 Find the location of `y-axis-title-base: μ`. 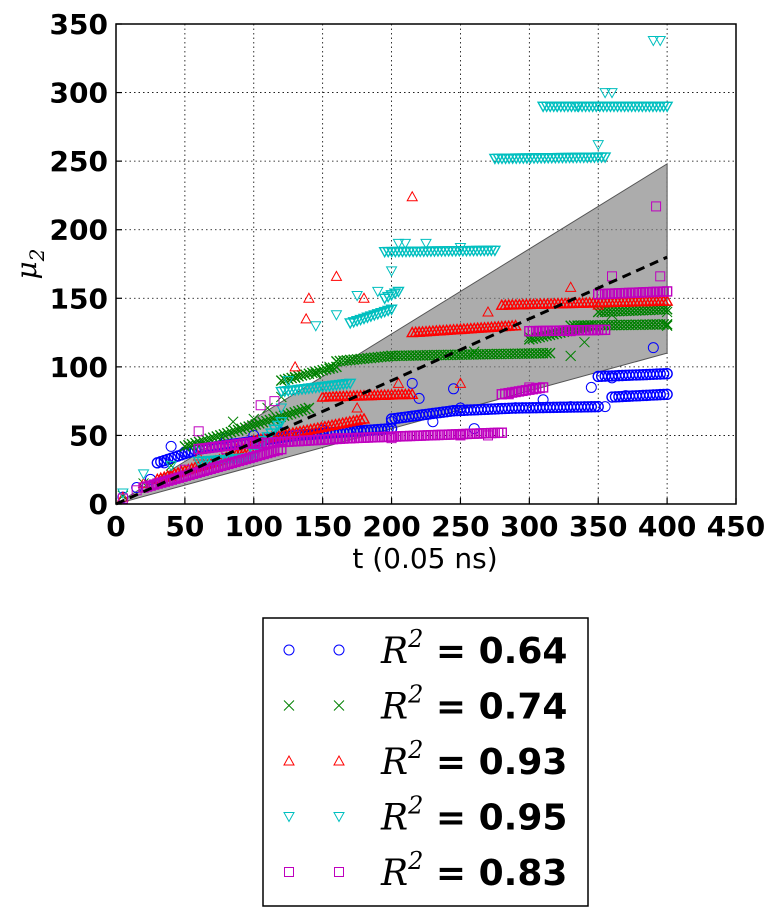

y-axis-title-base: μ is located at coordinates (26, 270).